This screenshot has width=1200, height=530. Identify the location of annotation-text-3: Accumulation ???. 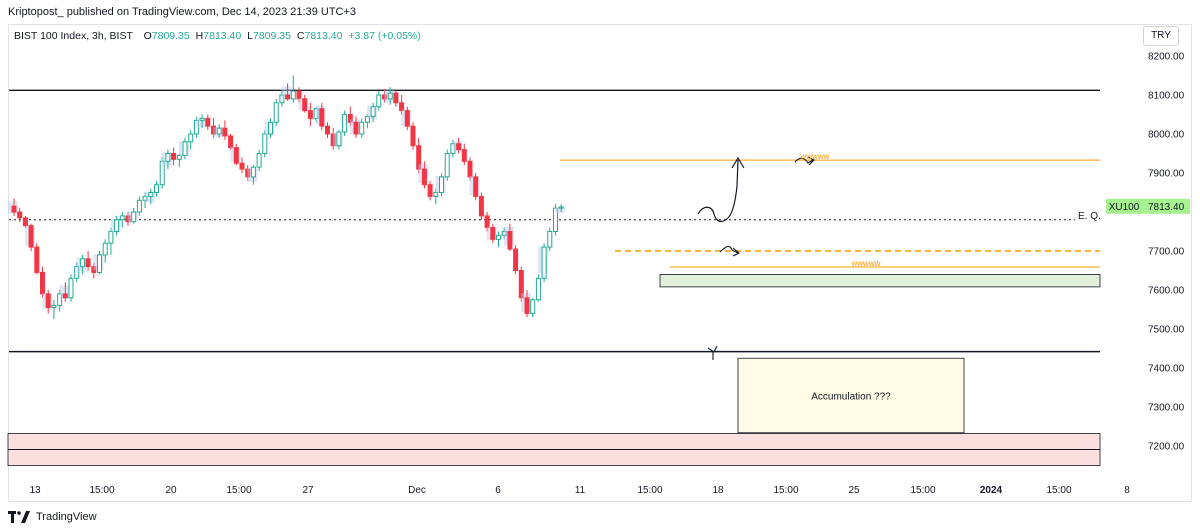
(851, 396).